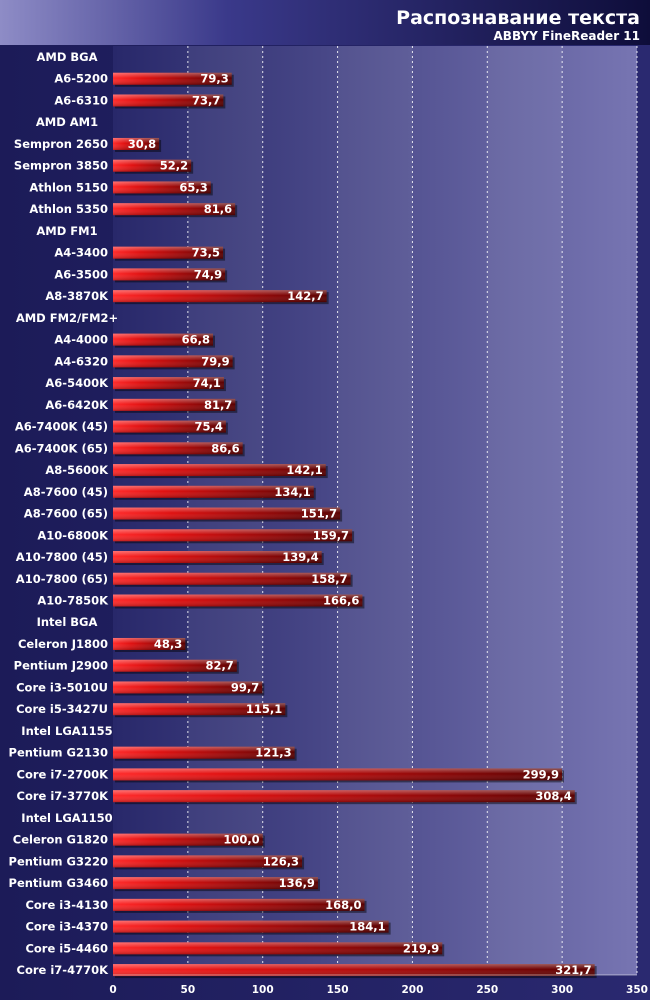 The height and width of the screenshot is (1000, 650). I want to click on category-label: A10-7800 (65), so click(62, 579).